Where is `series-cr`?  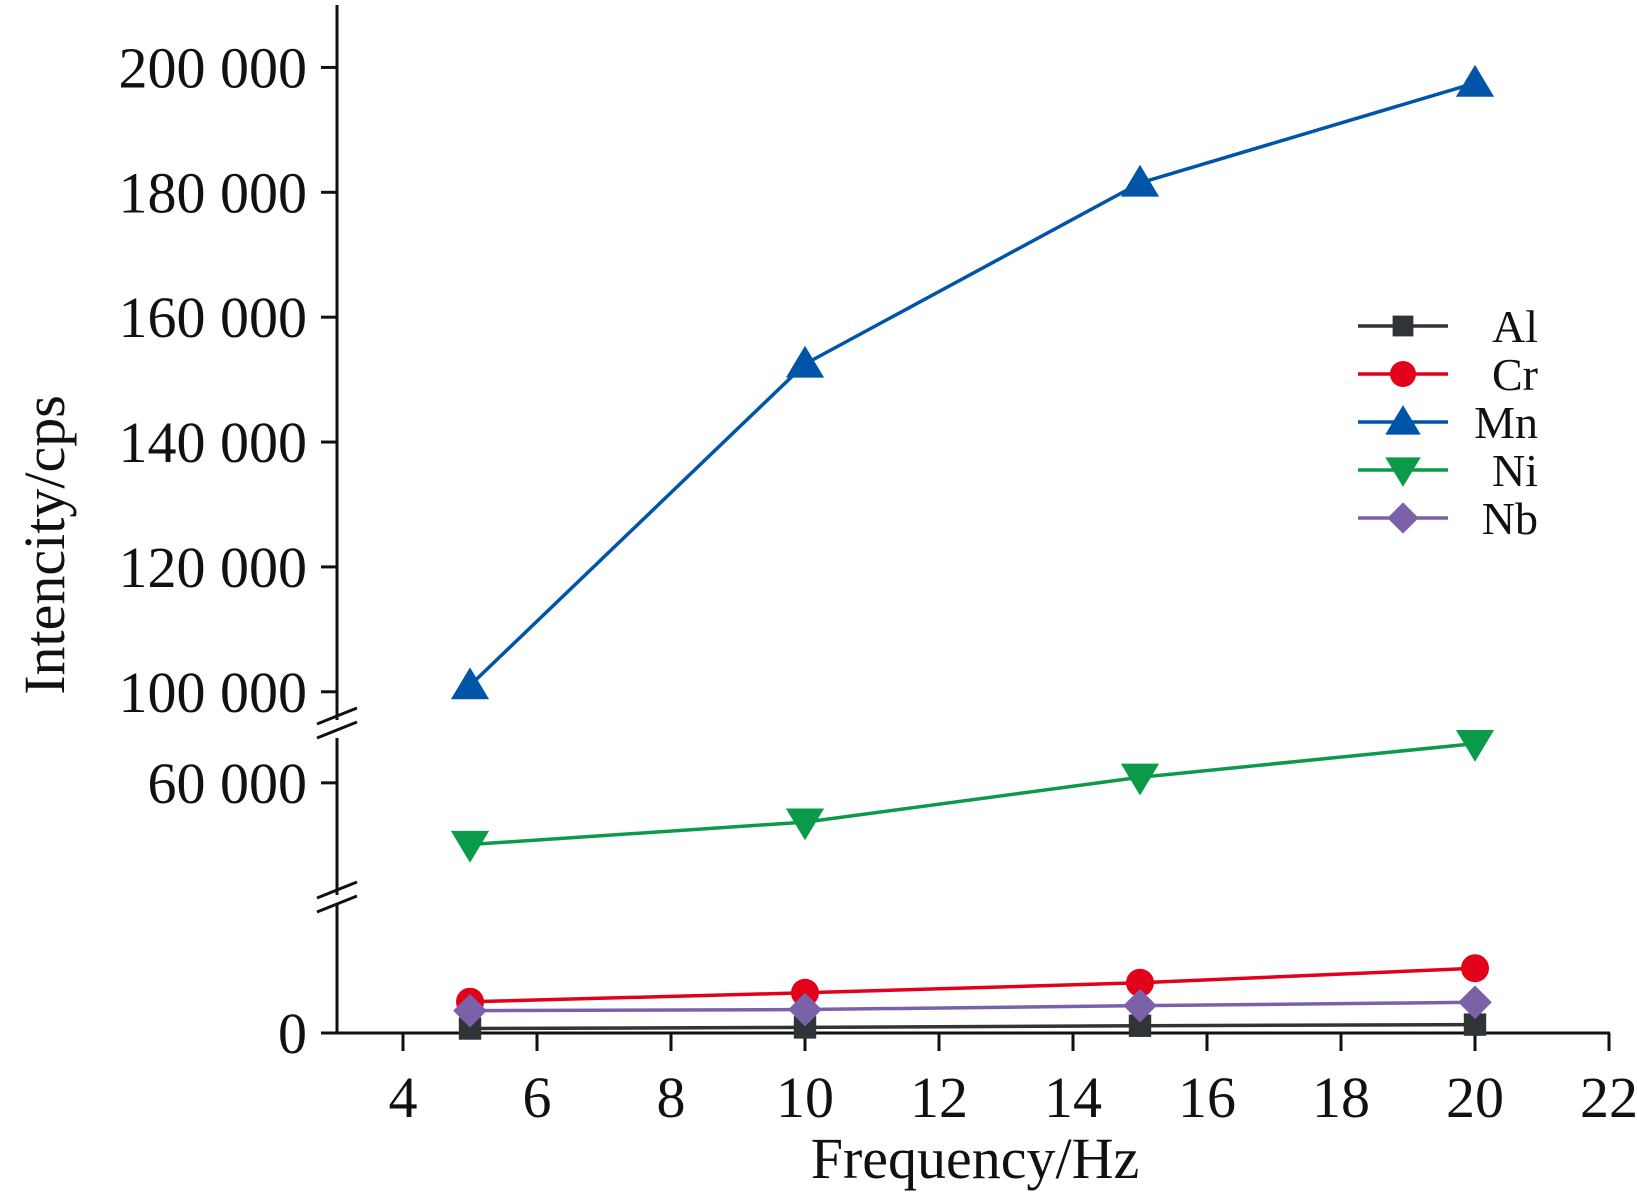 series-cr is located at coordinates (972, 985).